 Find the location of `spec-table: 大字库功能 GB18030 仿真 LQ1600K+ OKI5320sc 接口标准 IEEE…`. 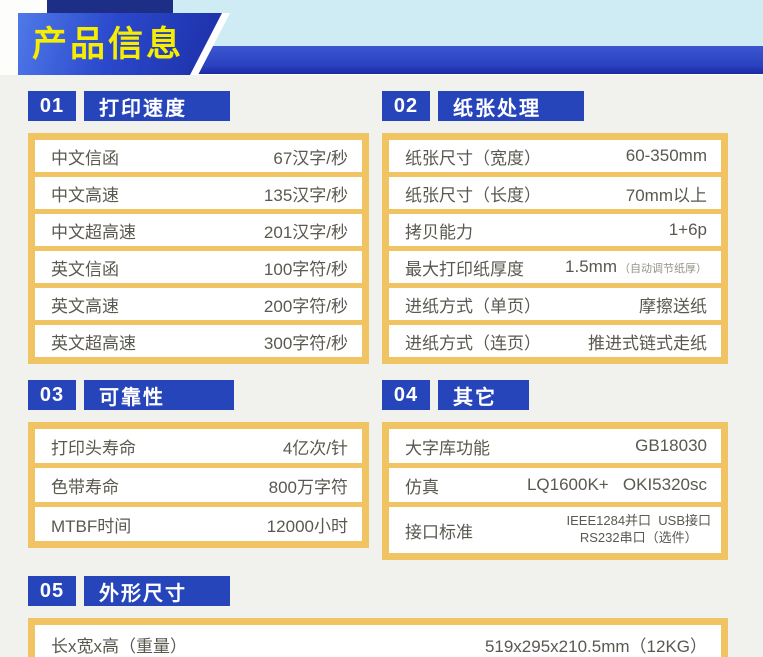

spec-table: 大字库功能 GB18030 仿真 LQ1600K+ OKI5320sc 接口标准 IEEE… is located at coordinates (555, 491).